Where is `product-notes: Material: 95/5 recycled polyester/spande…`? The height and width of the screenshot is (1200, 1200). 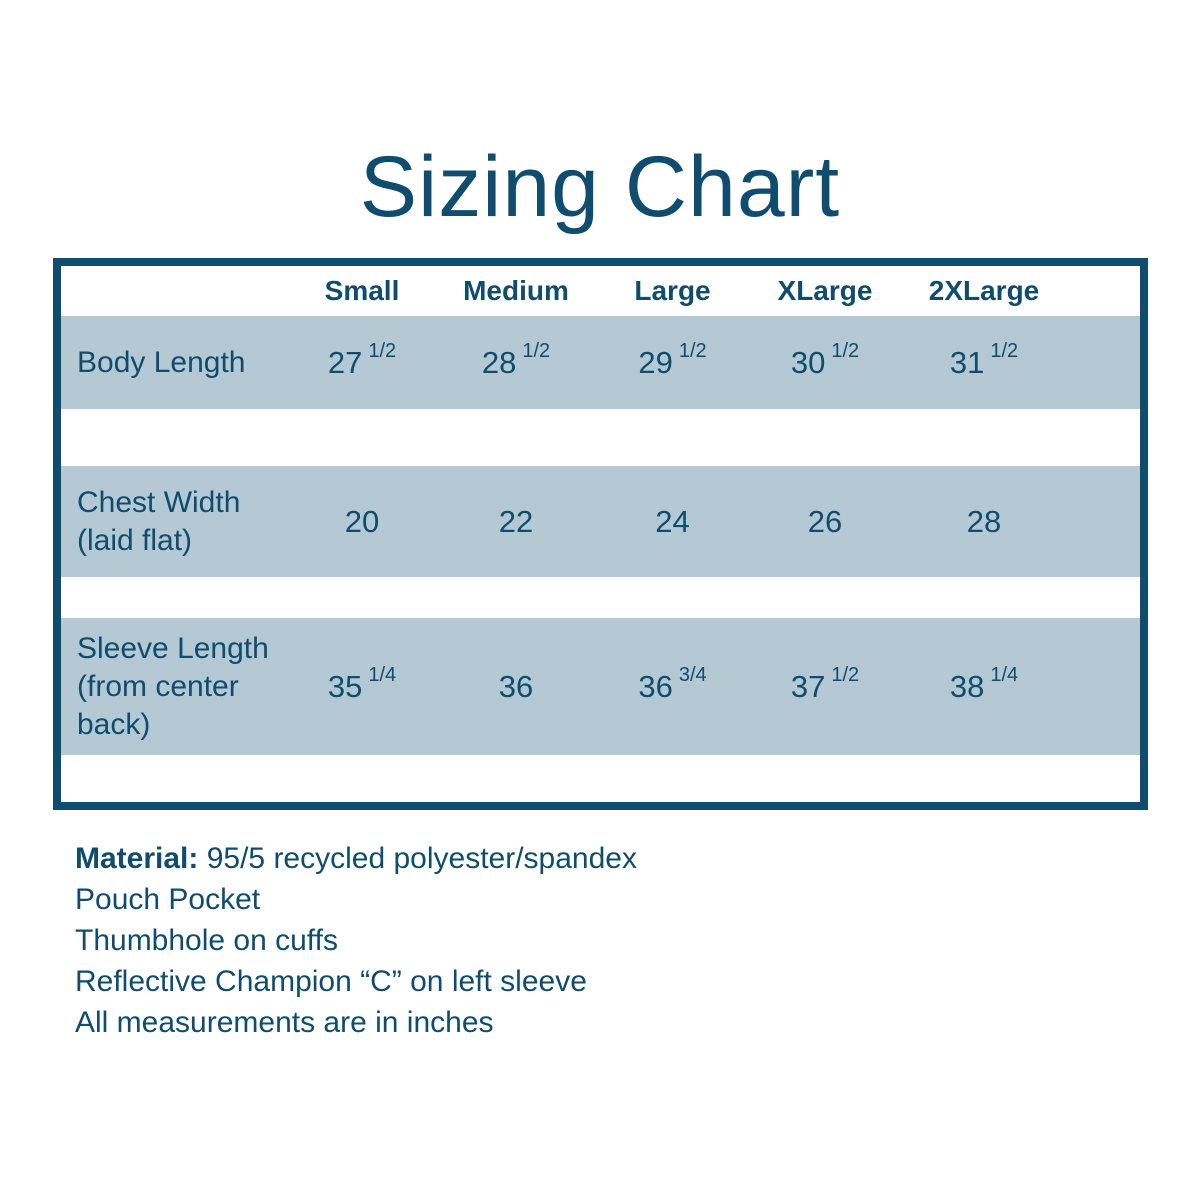 product-notes: Material: 95/5 recycled polyester/spande… is located at coordinates (356, 940).